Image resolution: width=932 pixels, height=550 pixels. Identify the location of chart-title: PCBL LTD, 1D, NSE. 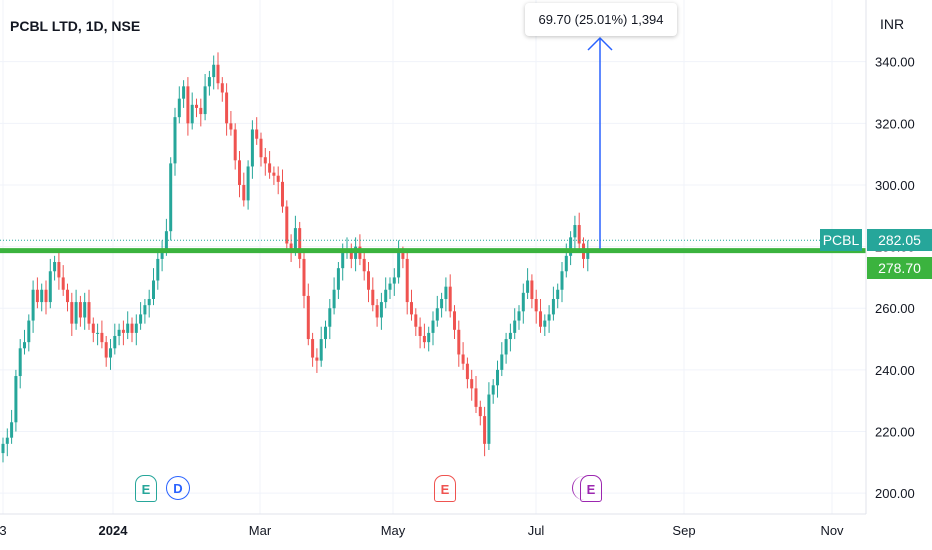
(75, 26).